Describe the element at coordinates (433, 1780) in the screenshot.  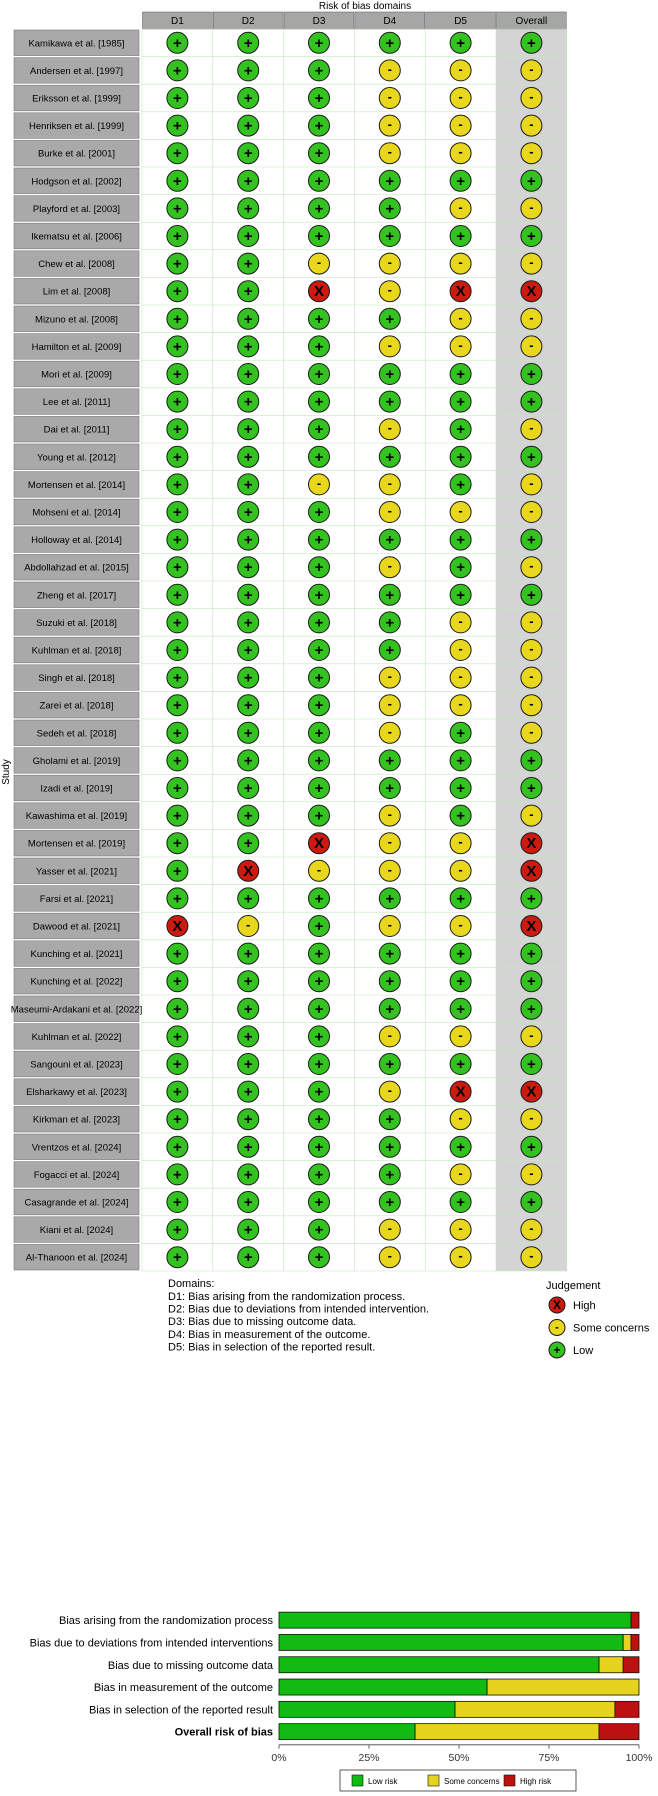
I see `bar-legend-swatch` at that location.